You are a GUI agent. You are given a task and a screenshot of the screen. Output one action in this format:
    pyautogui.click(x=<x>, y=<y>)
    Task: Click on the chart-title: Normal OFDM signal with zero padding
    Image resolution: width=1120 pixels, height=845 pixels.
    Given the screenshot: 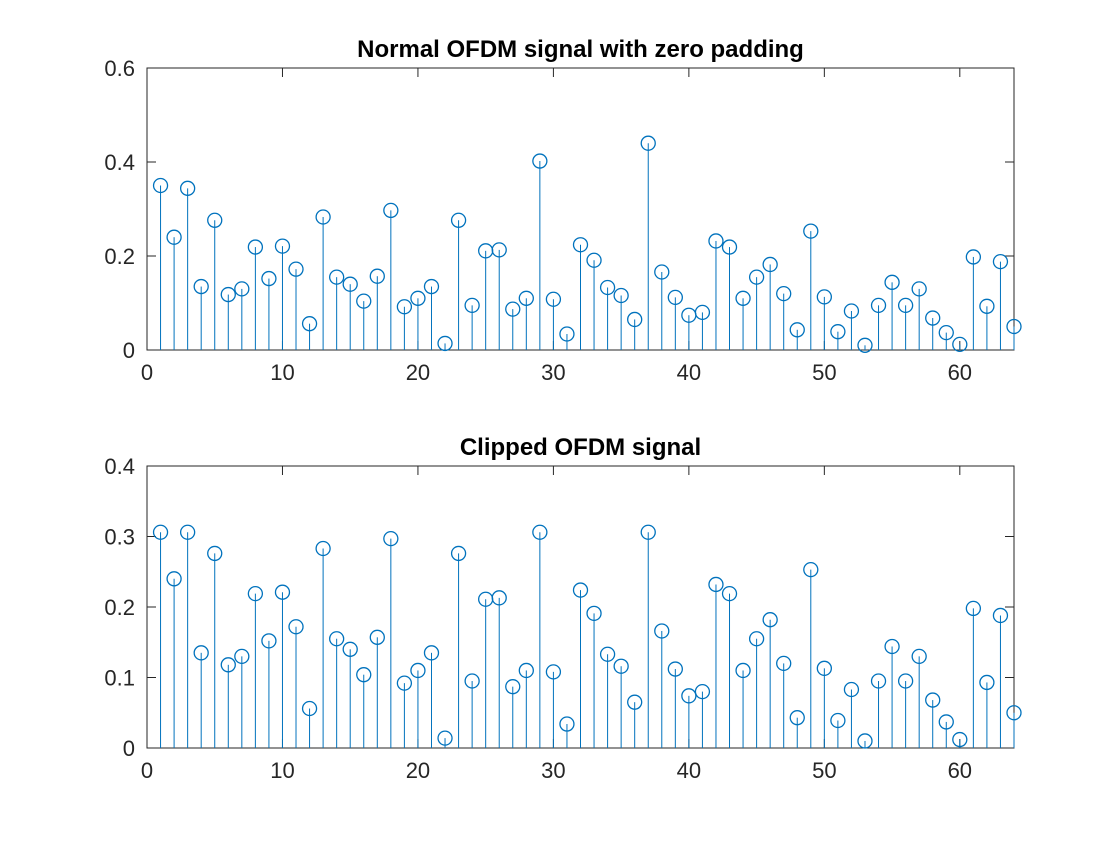 What is the action you would take?
    pyautogui.click(x=580, y=49)
    